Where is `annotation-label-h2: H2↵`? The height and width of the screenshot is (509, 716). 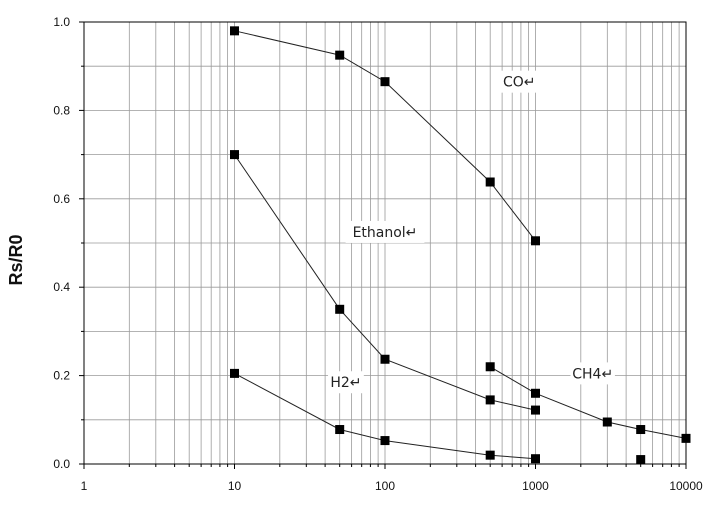
annotation-label-h2: H2↵ is located at coordinates (345, 383).